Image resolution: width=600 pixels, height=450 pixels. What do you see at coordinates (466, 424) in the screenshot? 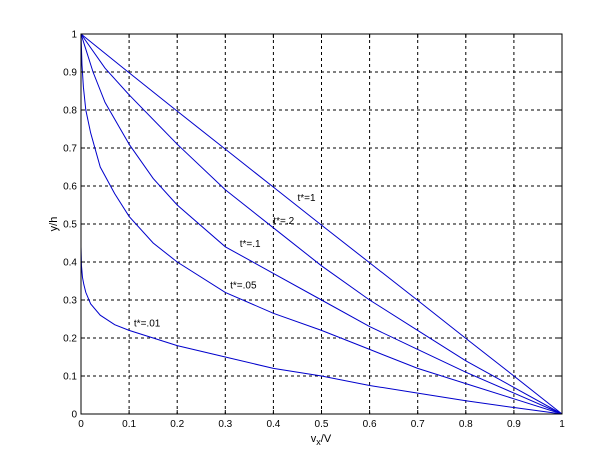
I see `x-tick-label: 0.8` at bounding box center [466, 424].